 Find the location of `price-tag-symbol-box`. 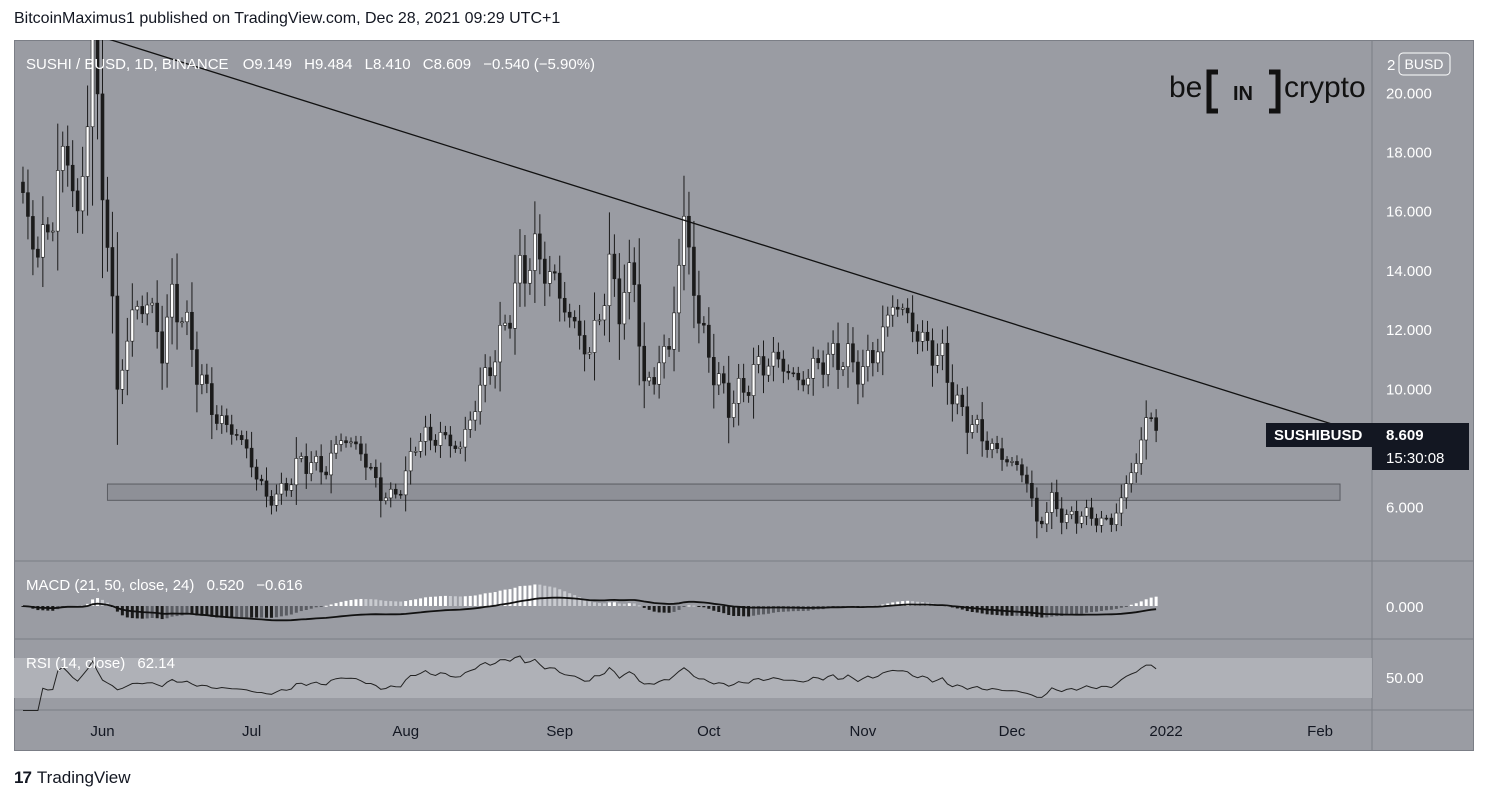

price-tag-symbol-box is located at coordinates (1319, 435).